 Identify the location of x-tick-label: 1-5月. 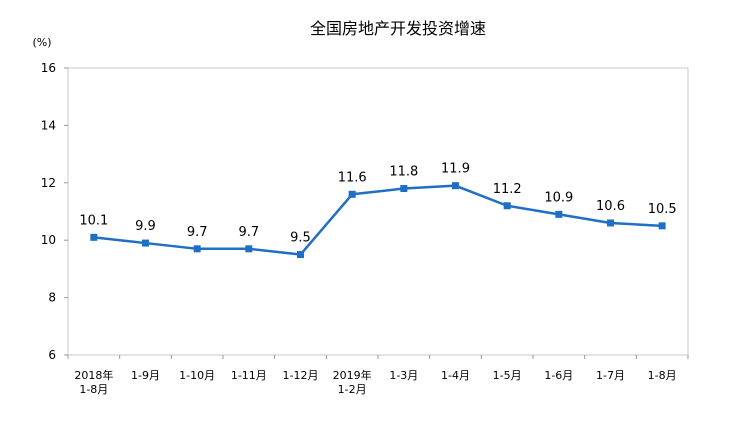
(507, 375).